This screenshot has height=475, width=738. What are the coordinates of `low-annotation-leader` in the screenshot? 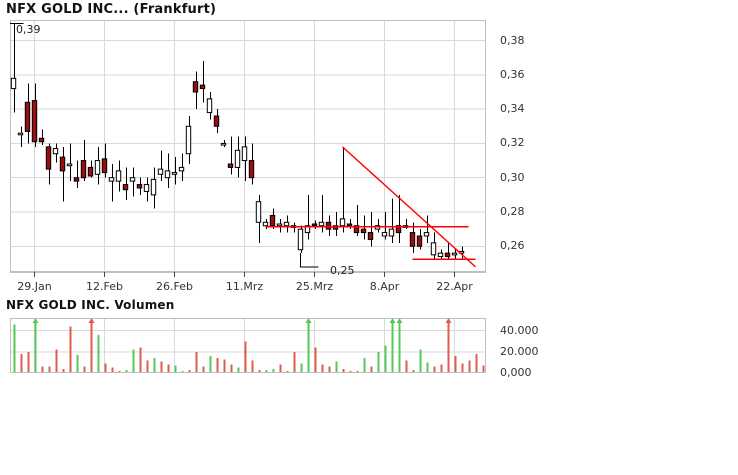 It's located at (309, 260).